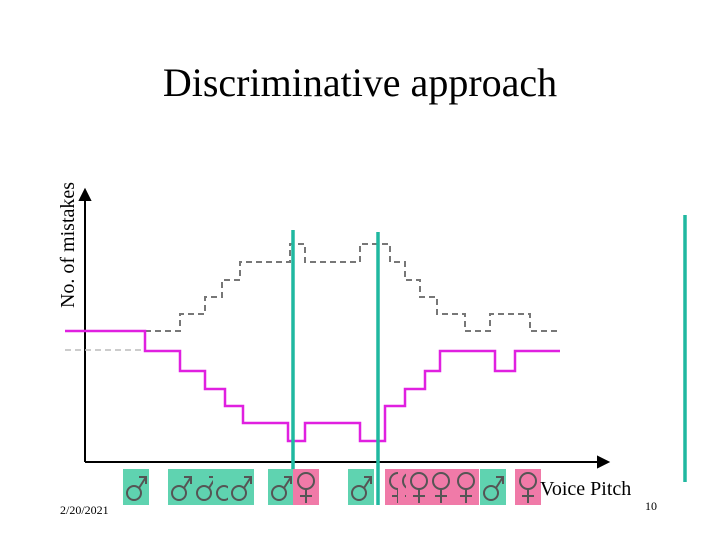 The height and width of the screenshot is (540, 720). I want to click on page-number: 10, so click(651, 506).